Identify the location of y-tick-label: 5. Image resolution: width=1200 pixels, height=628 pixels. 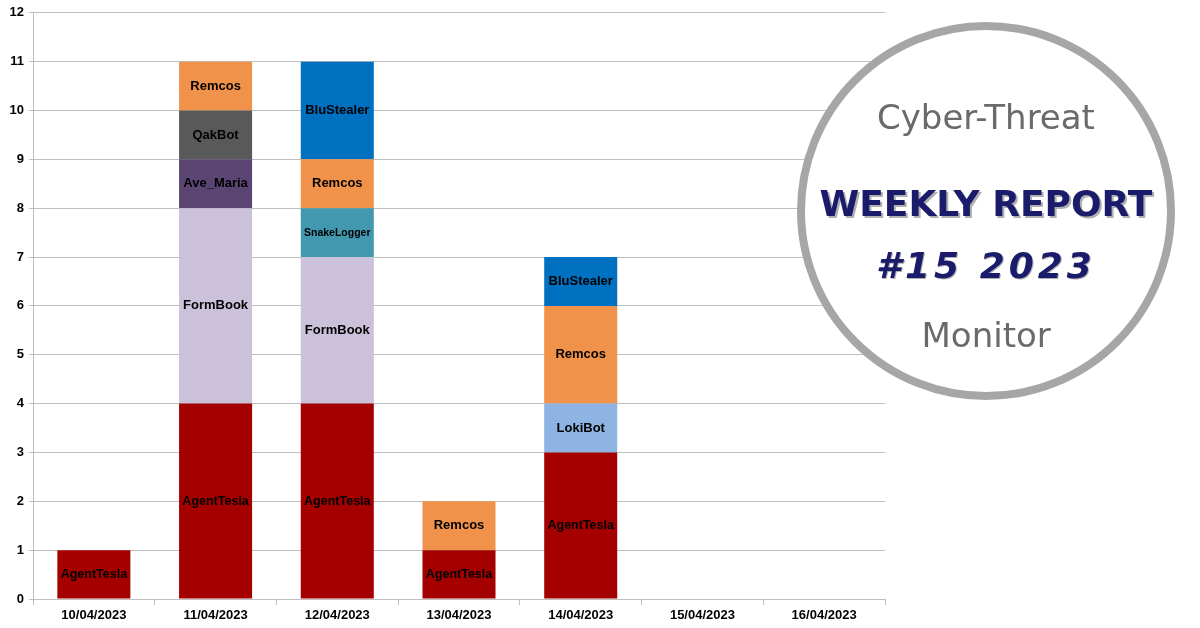
(20, 354).